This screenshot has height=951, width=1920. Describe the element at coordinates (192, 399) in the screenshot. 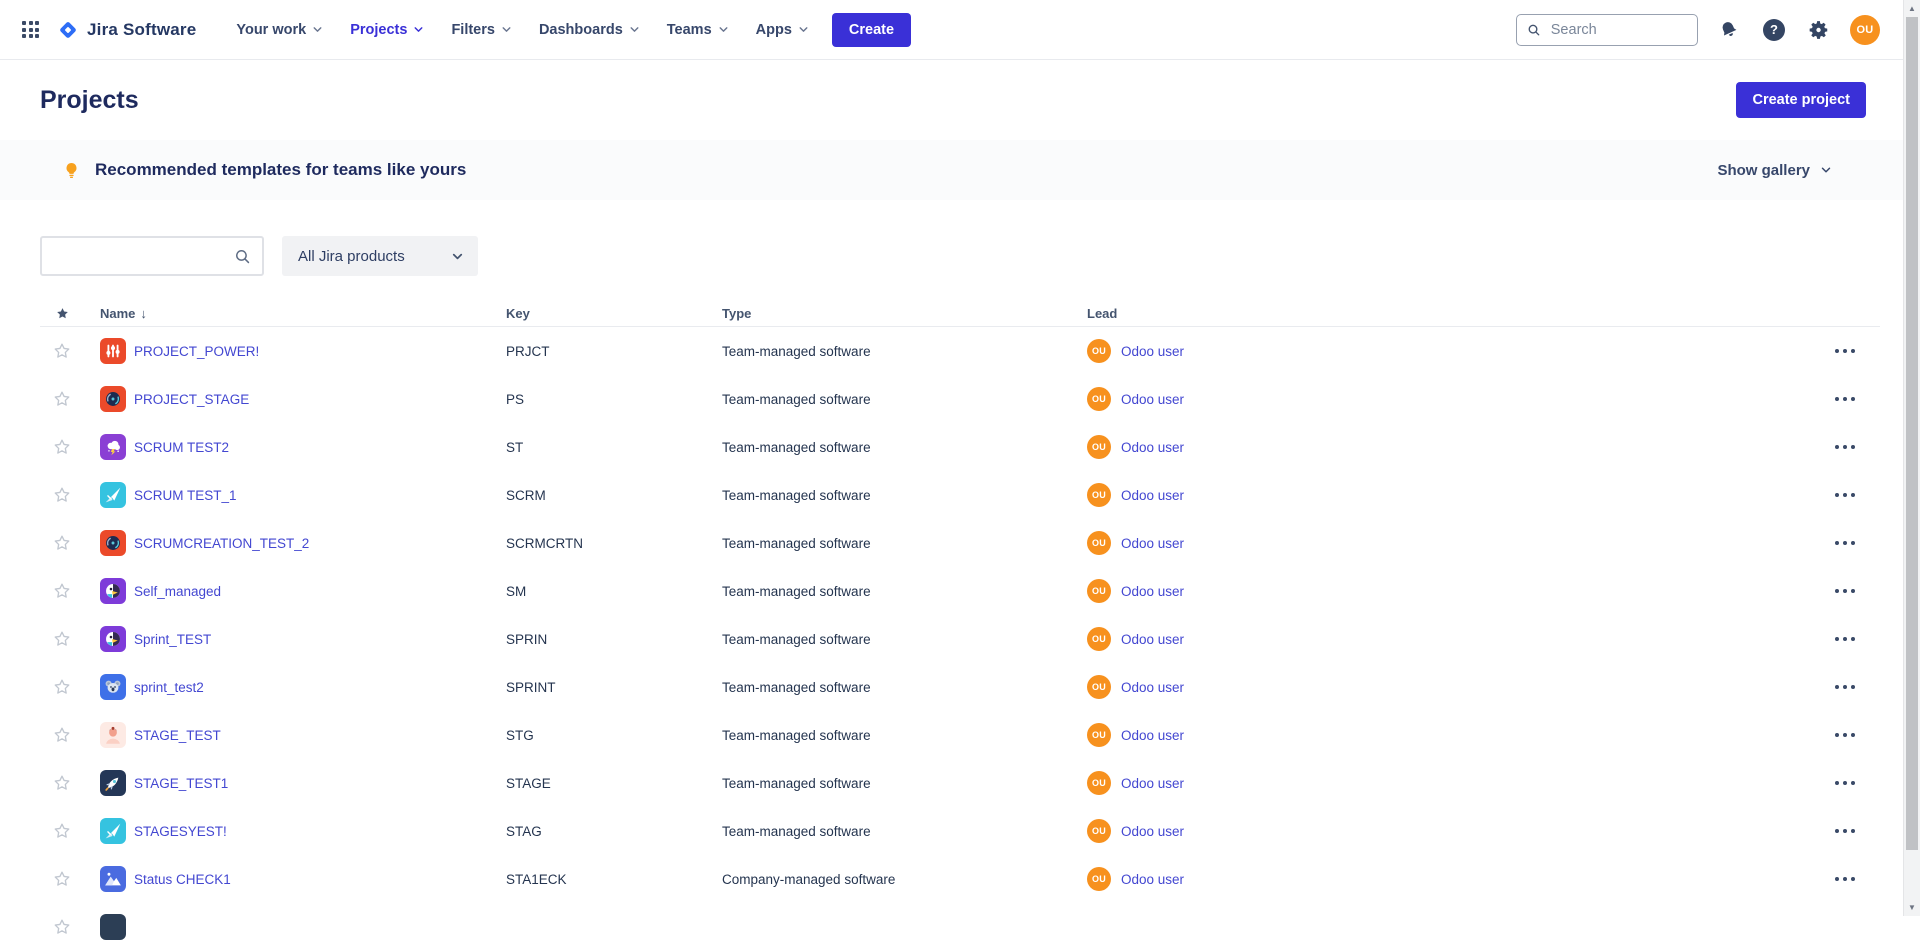

I see `project-name-link: PROJECT_STAGE` at that location.